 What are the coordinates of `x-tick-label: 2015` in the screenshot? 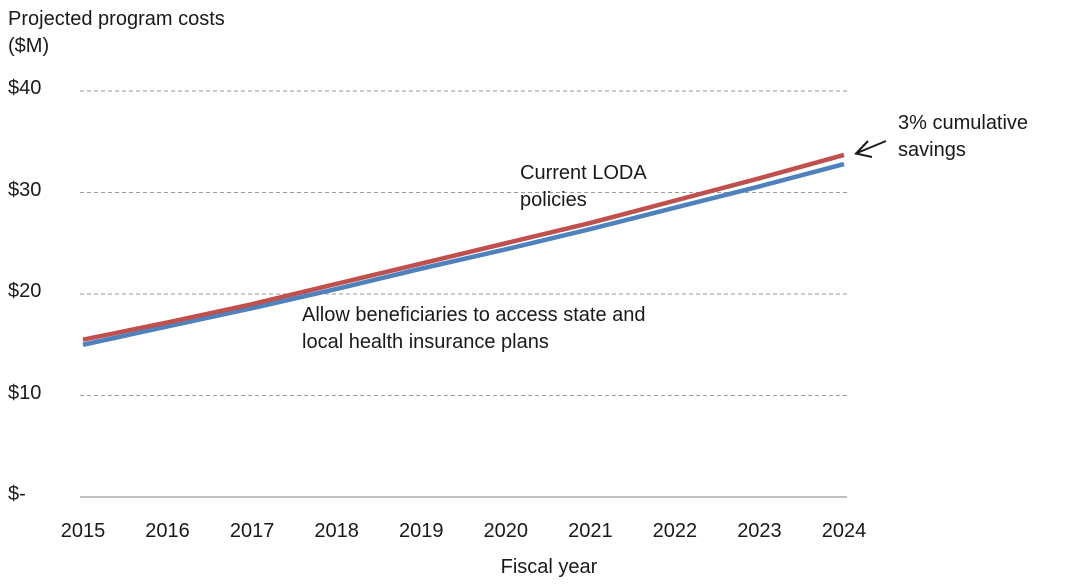 It's located at (83, 531).